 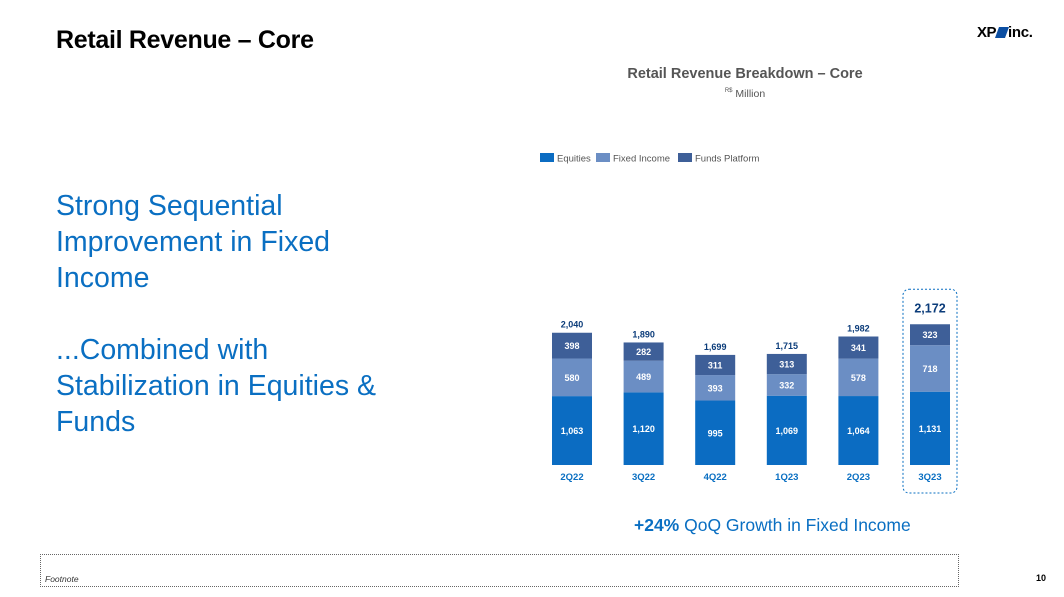 What do you see at coordinates (62, 579) in the screenshot?
I see `footnote-text: Footnote` at bounding box center [62, 579].